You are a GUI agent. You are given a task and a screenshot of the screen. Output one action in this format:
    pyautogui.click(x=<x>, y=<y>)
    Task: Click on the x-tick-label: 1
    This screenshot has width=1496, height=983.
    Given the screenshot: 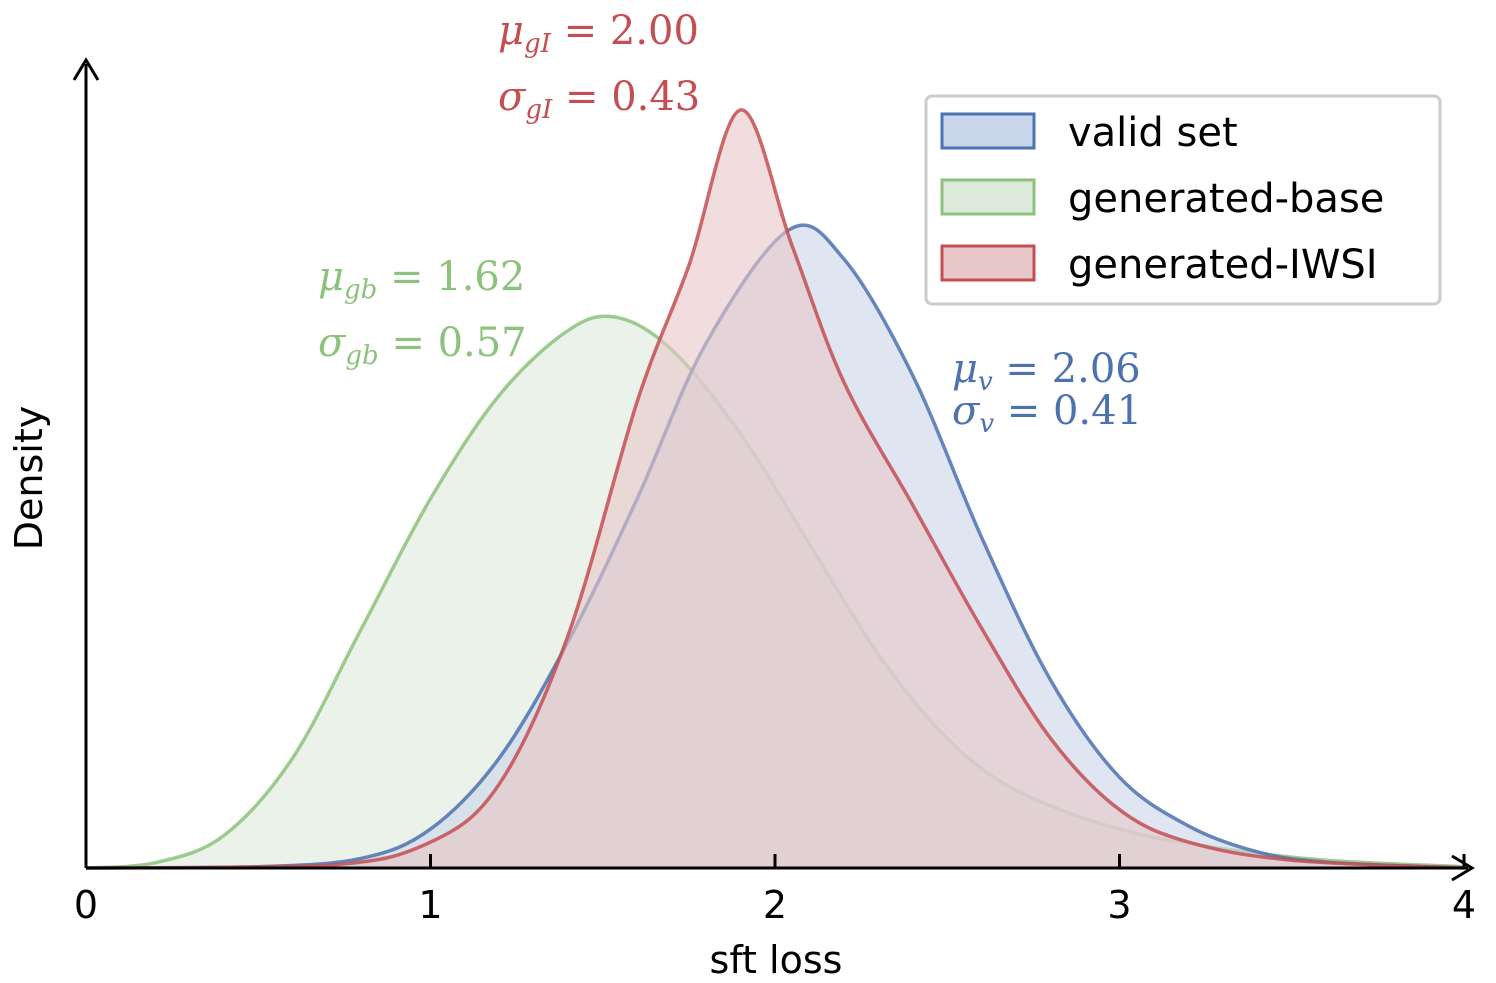 What is the action you would take?
    pyautogui.click(x=430, y=905)
    